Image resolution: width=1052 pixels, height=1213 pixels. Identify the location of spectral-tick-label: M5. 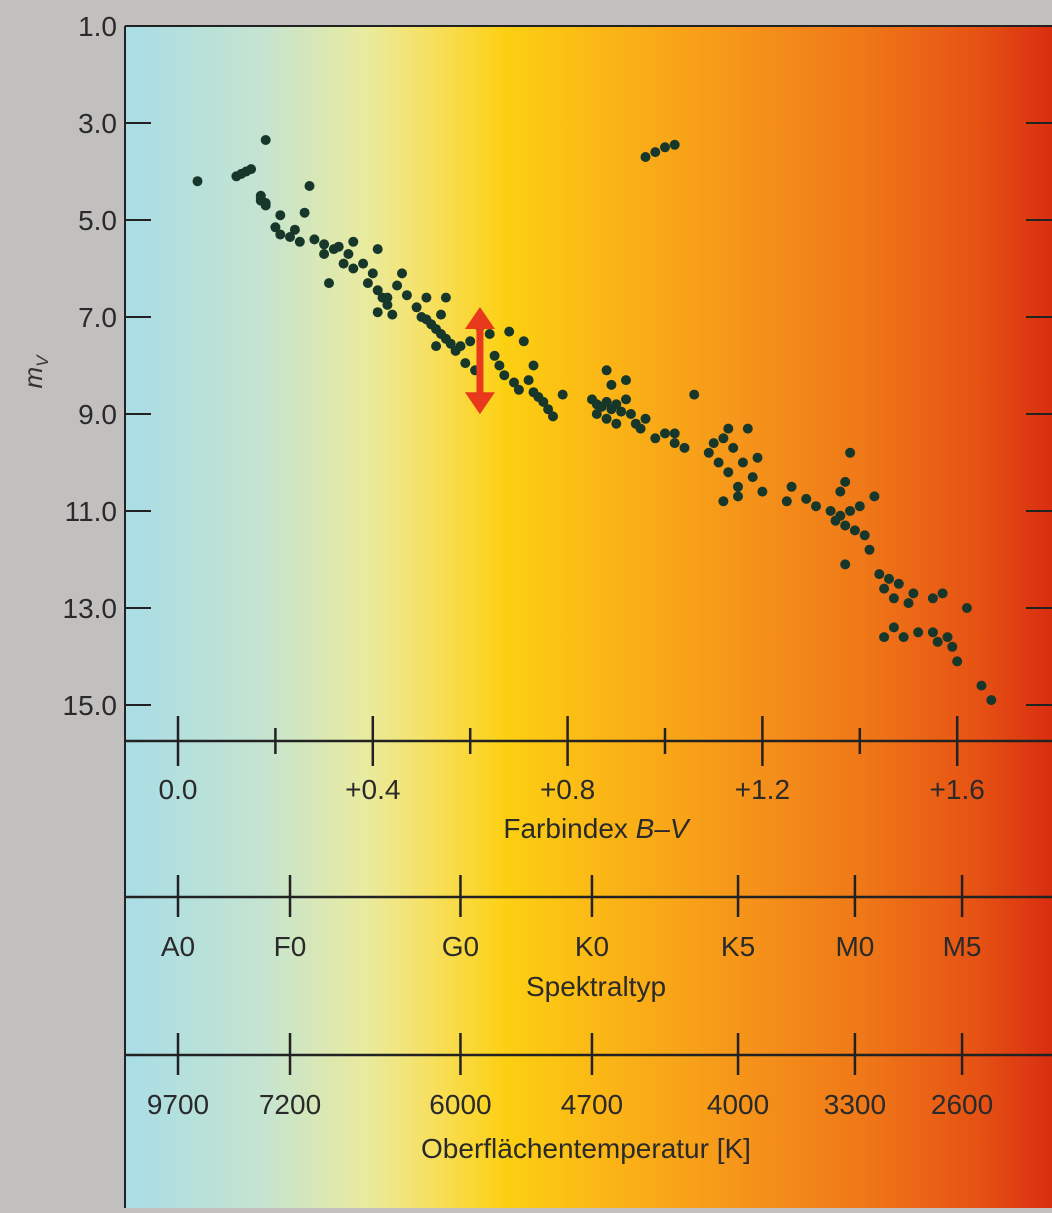
(962, 946).